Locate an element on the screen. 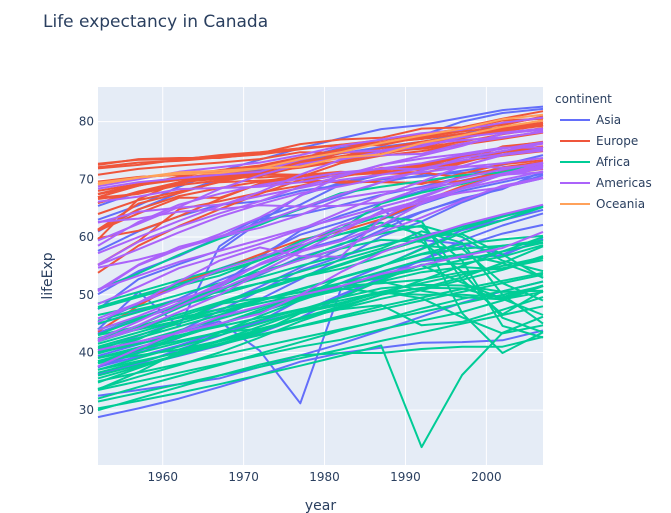 The height and width of the screenshot is (513, 671). y-tick-label: 50 is located at coordinates (86, 295).